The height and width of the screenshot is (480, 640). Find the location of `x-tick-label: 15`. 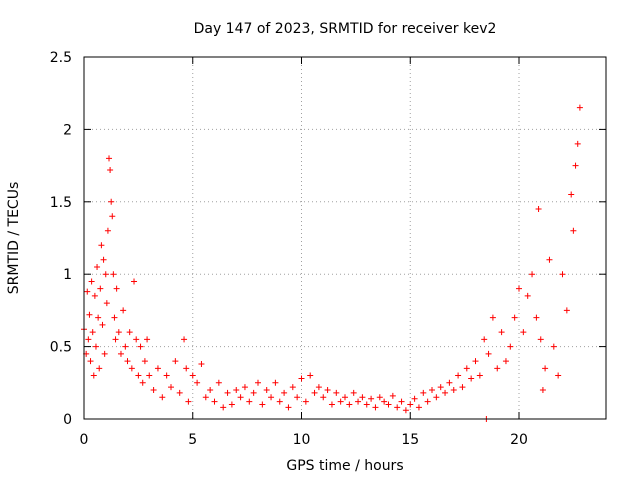

x-tick-label: 15 is located at coordinates (410, 440).